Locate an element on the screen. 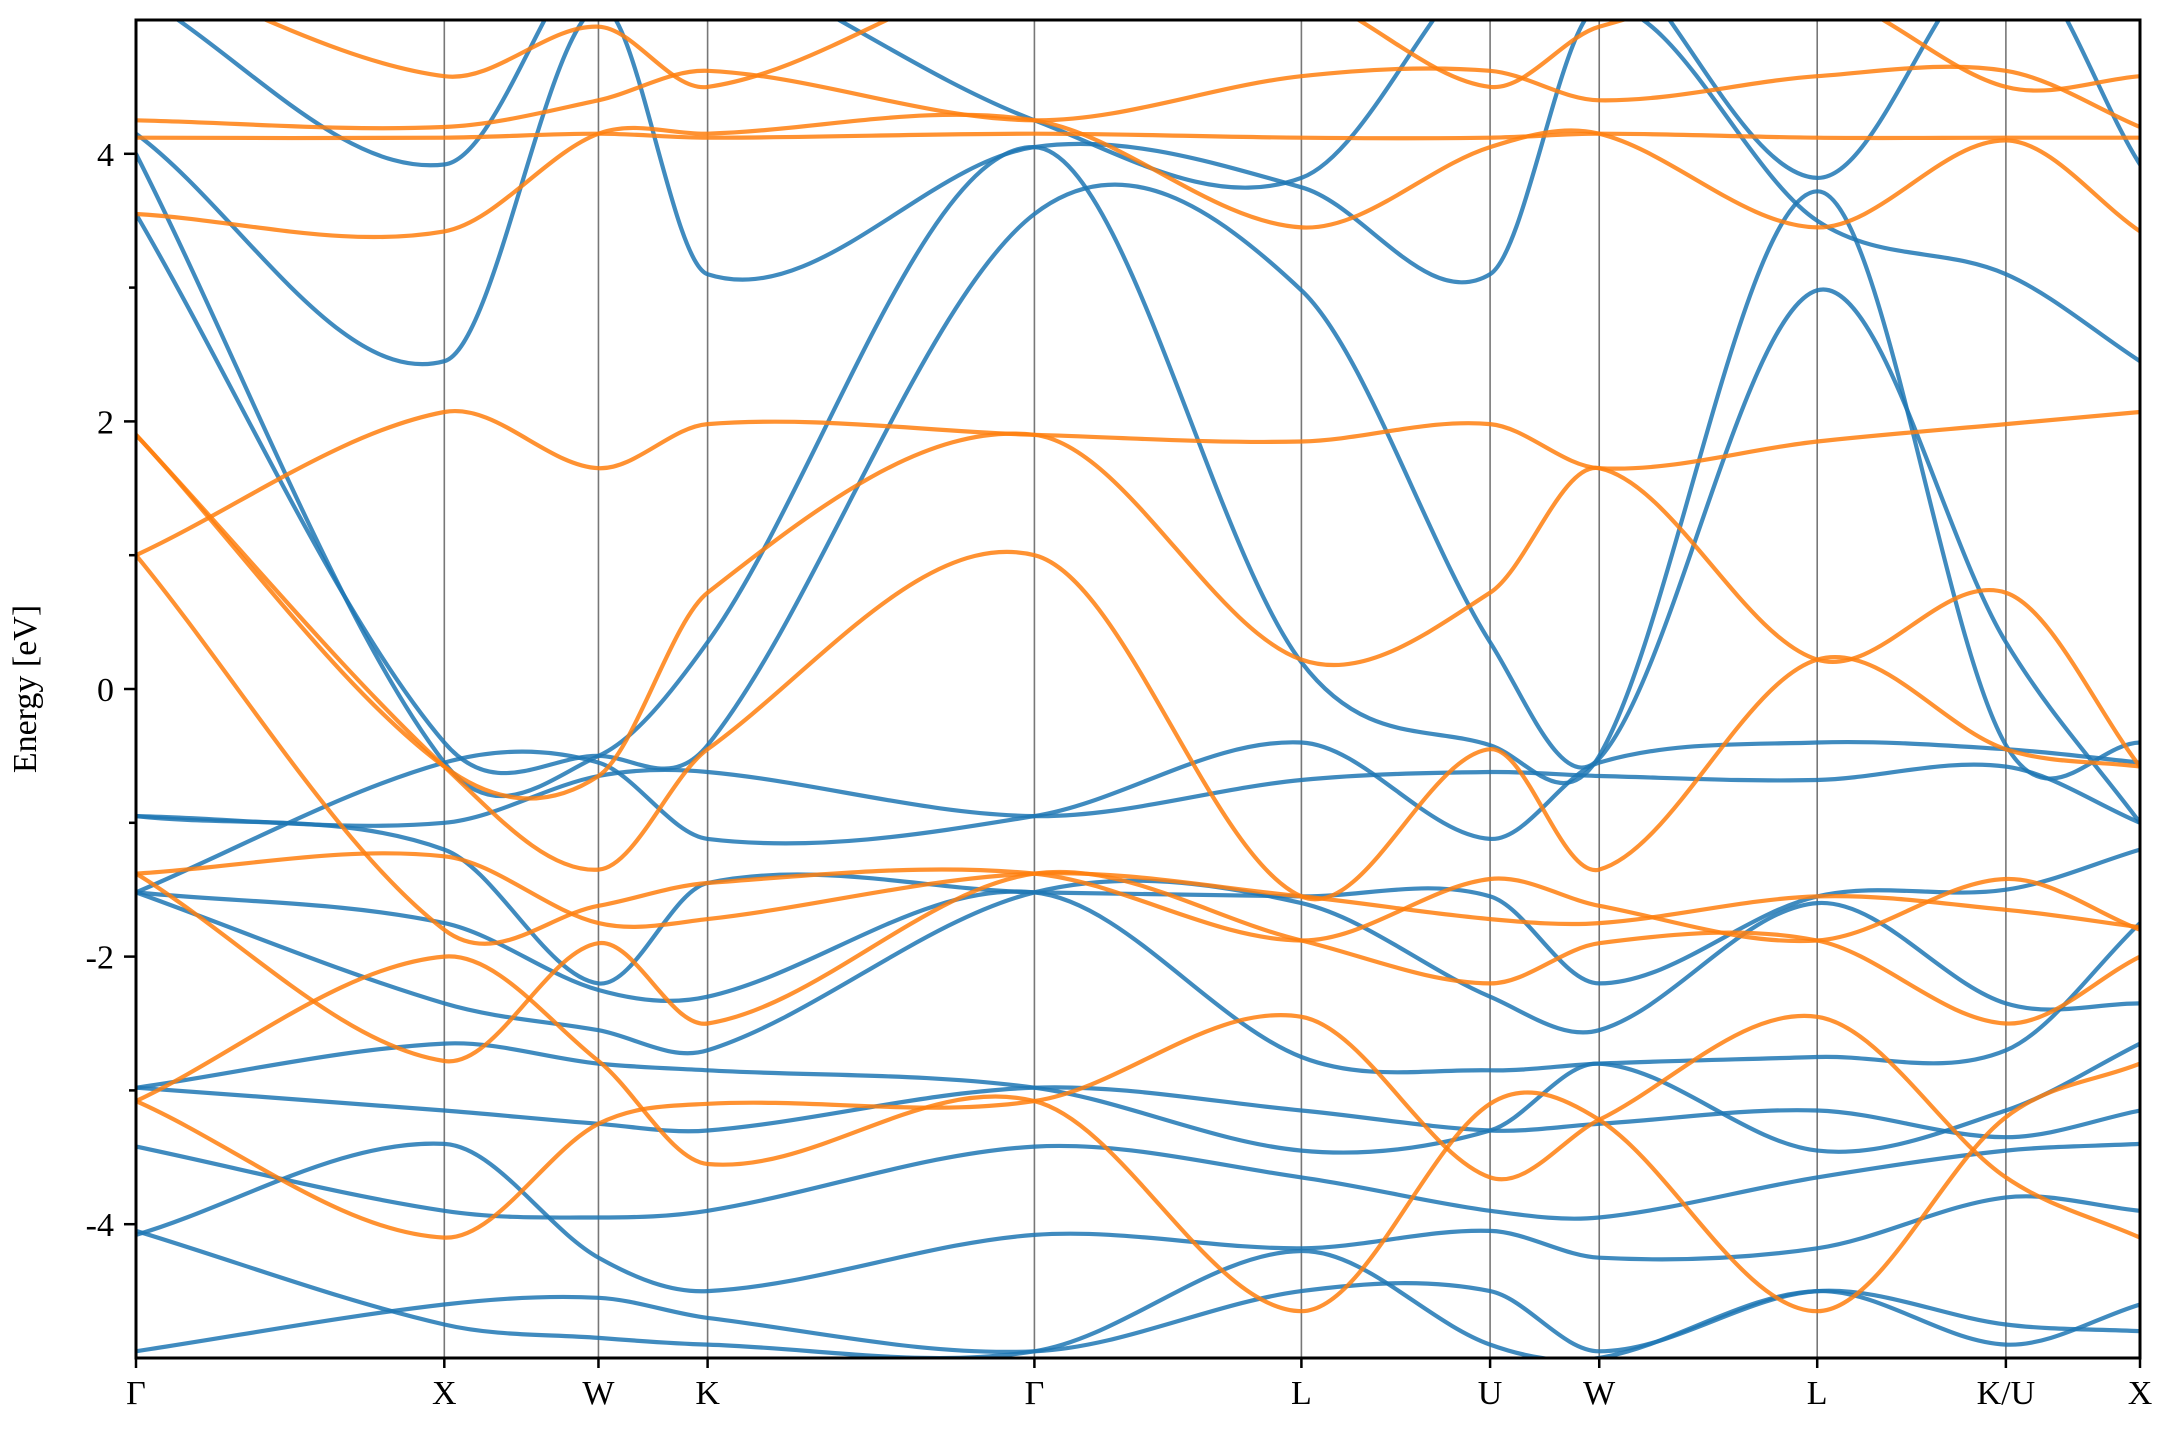  x-tick-label: K is located at coordinates (707, 1393).